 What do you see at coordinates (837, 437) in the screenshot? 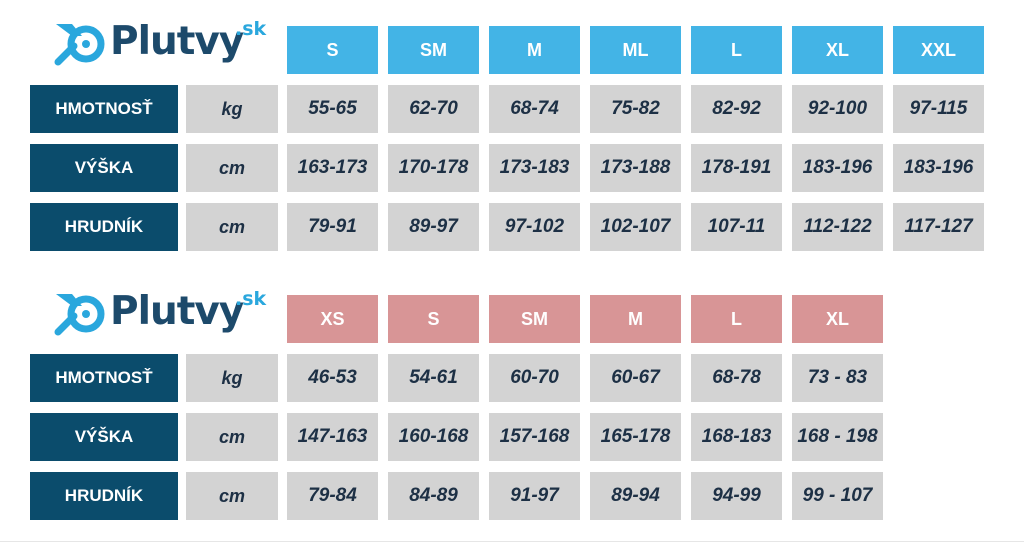
I see `table-cell: 168 - 198` at bounding box center [837, 437].